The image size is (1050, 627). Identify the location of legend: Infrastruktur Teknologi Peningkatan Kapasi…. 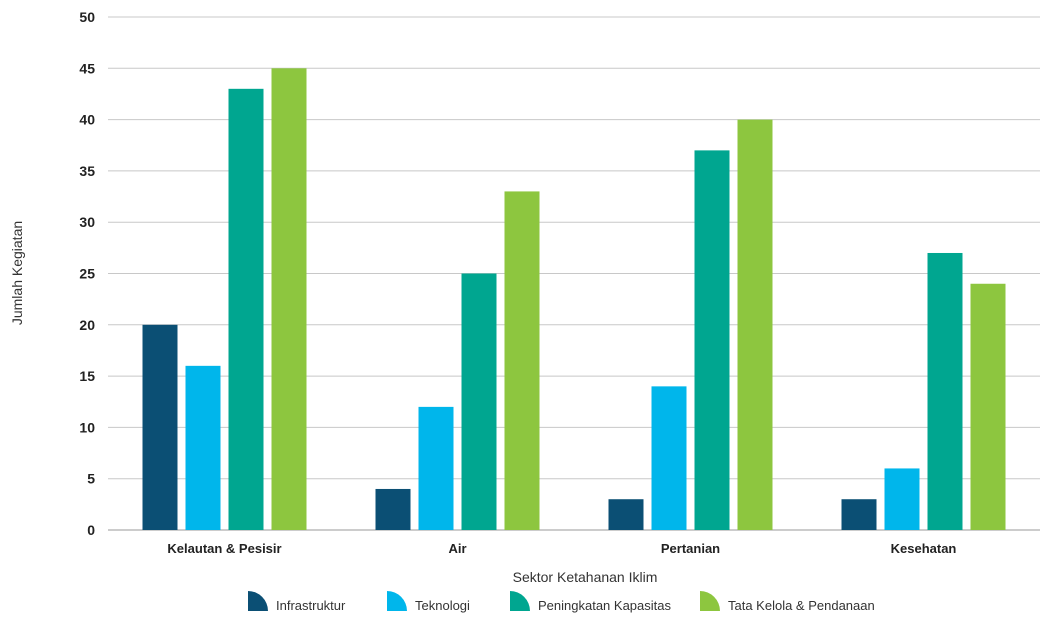
(561, 602).